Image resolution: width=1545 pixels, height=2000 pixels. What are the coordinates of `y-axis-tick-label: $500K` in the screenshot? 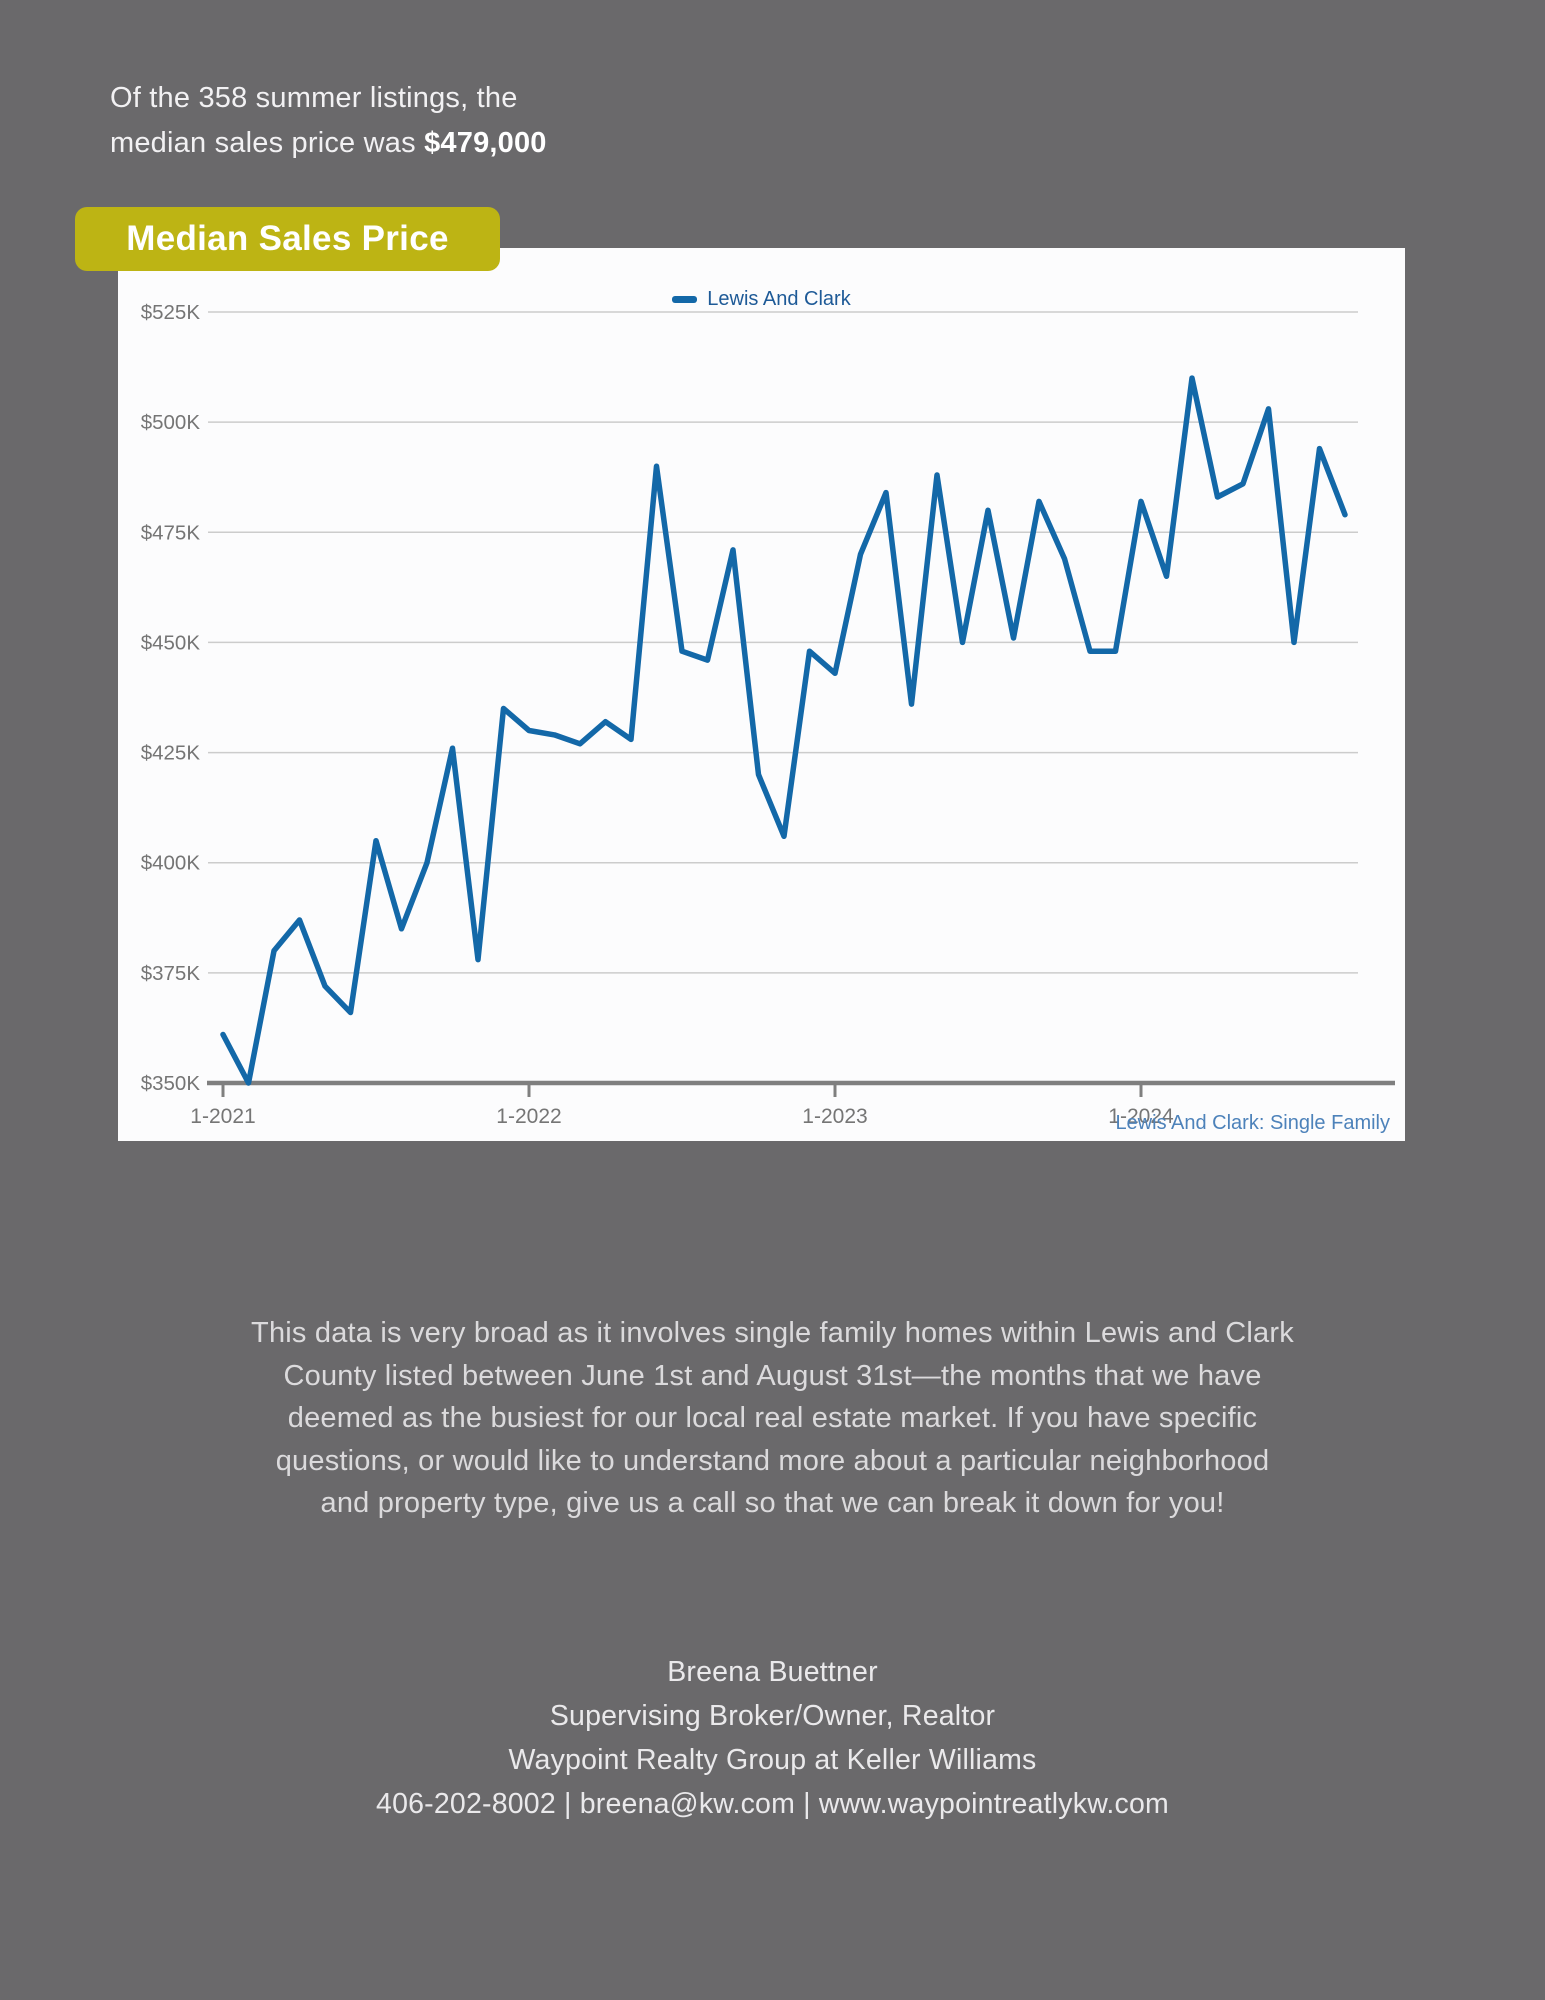 It's located at (171, 422).